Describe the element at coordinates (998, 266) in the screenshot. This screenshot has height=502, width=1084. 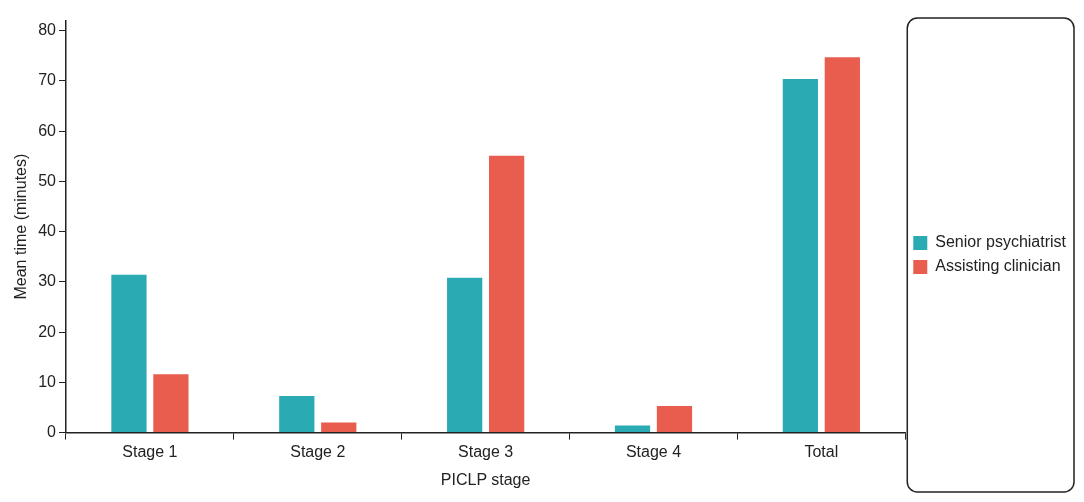
I see `legend-label: Assisting clinician` at that location.